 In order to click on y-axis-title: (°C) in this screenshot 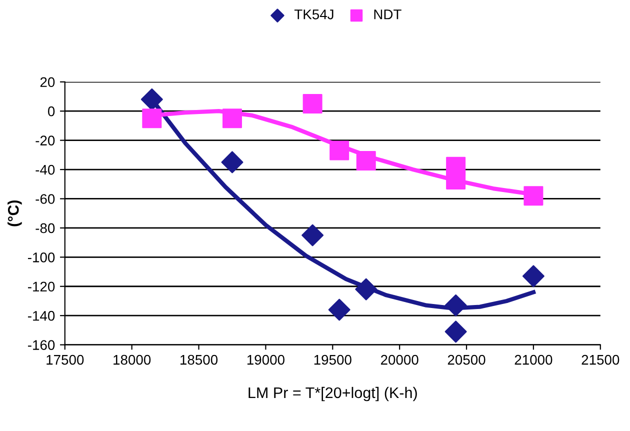, I will do `click(15, 213)`.